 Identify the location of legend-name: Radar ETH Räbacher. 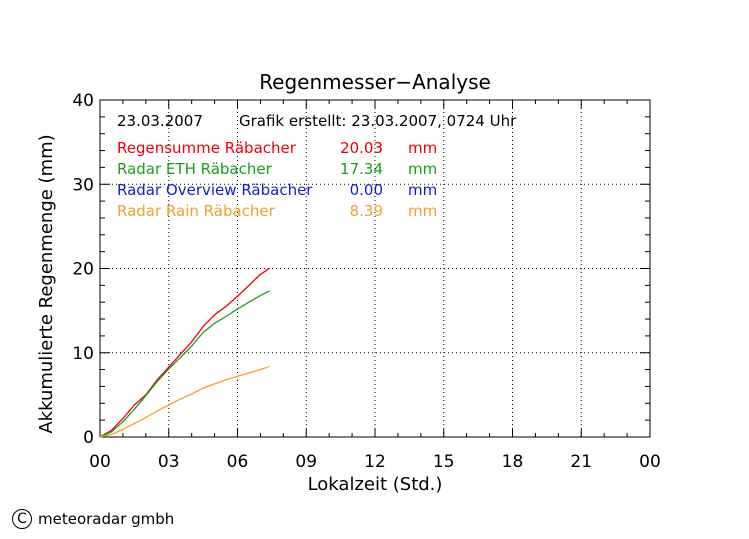
(195, 169).